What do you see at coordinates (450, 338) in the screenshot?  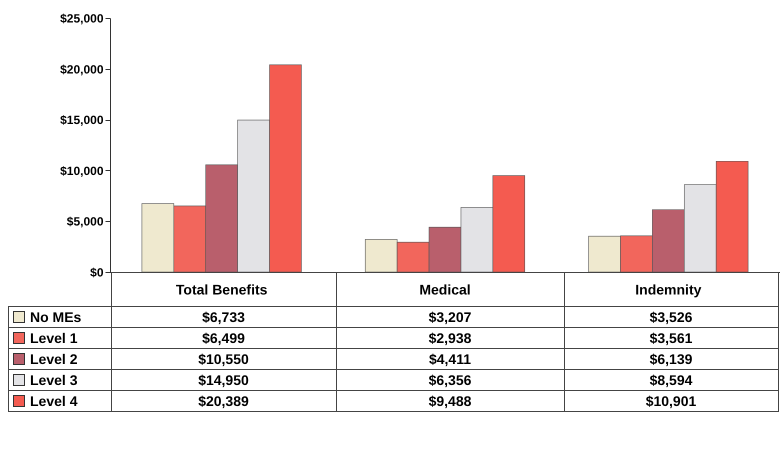 I see `data-label: $2,938` at bounding box center [450, 338].